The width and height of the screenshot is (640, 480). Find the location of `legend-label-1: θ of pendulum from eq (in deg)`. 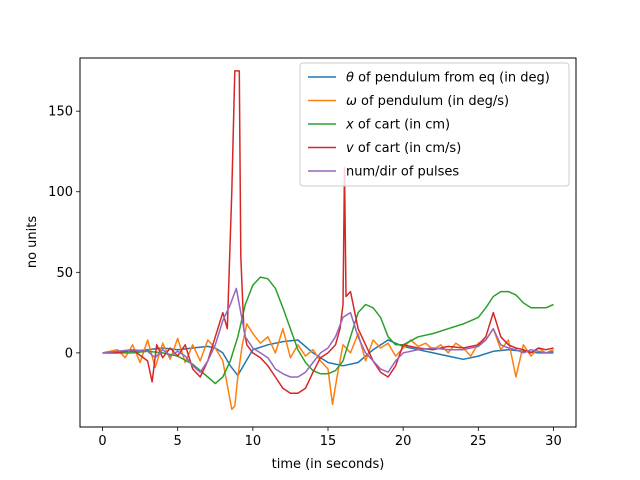

legend-label-1: θ of pendulum from eq (in deg) is located at coordinates (448, 78).